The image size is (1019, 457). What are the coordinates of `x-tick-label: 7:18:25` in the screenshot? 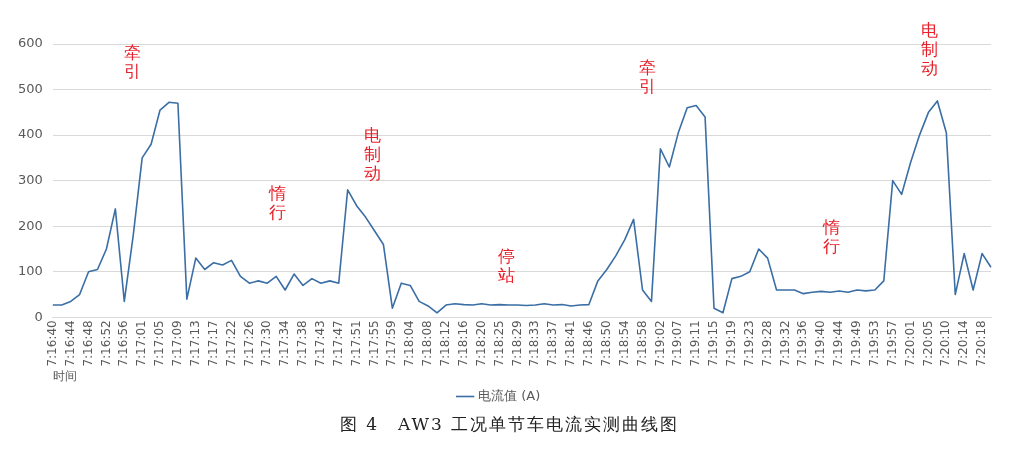 It's located at (498, 343).